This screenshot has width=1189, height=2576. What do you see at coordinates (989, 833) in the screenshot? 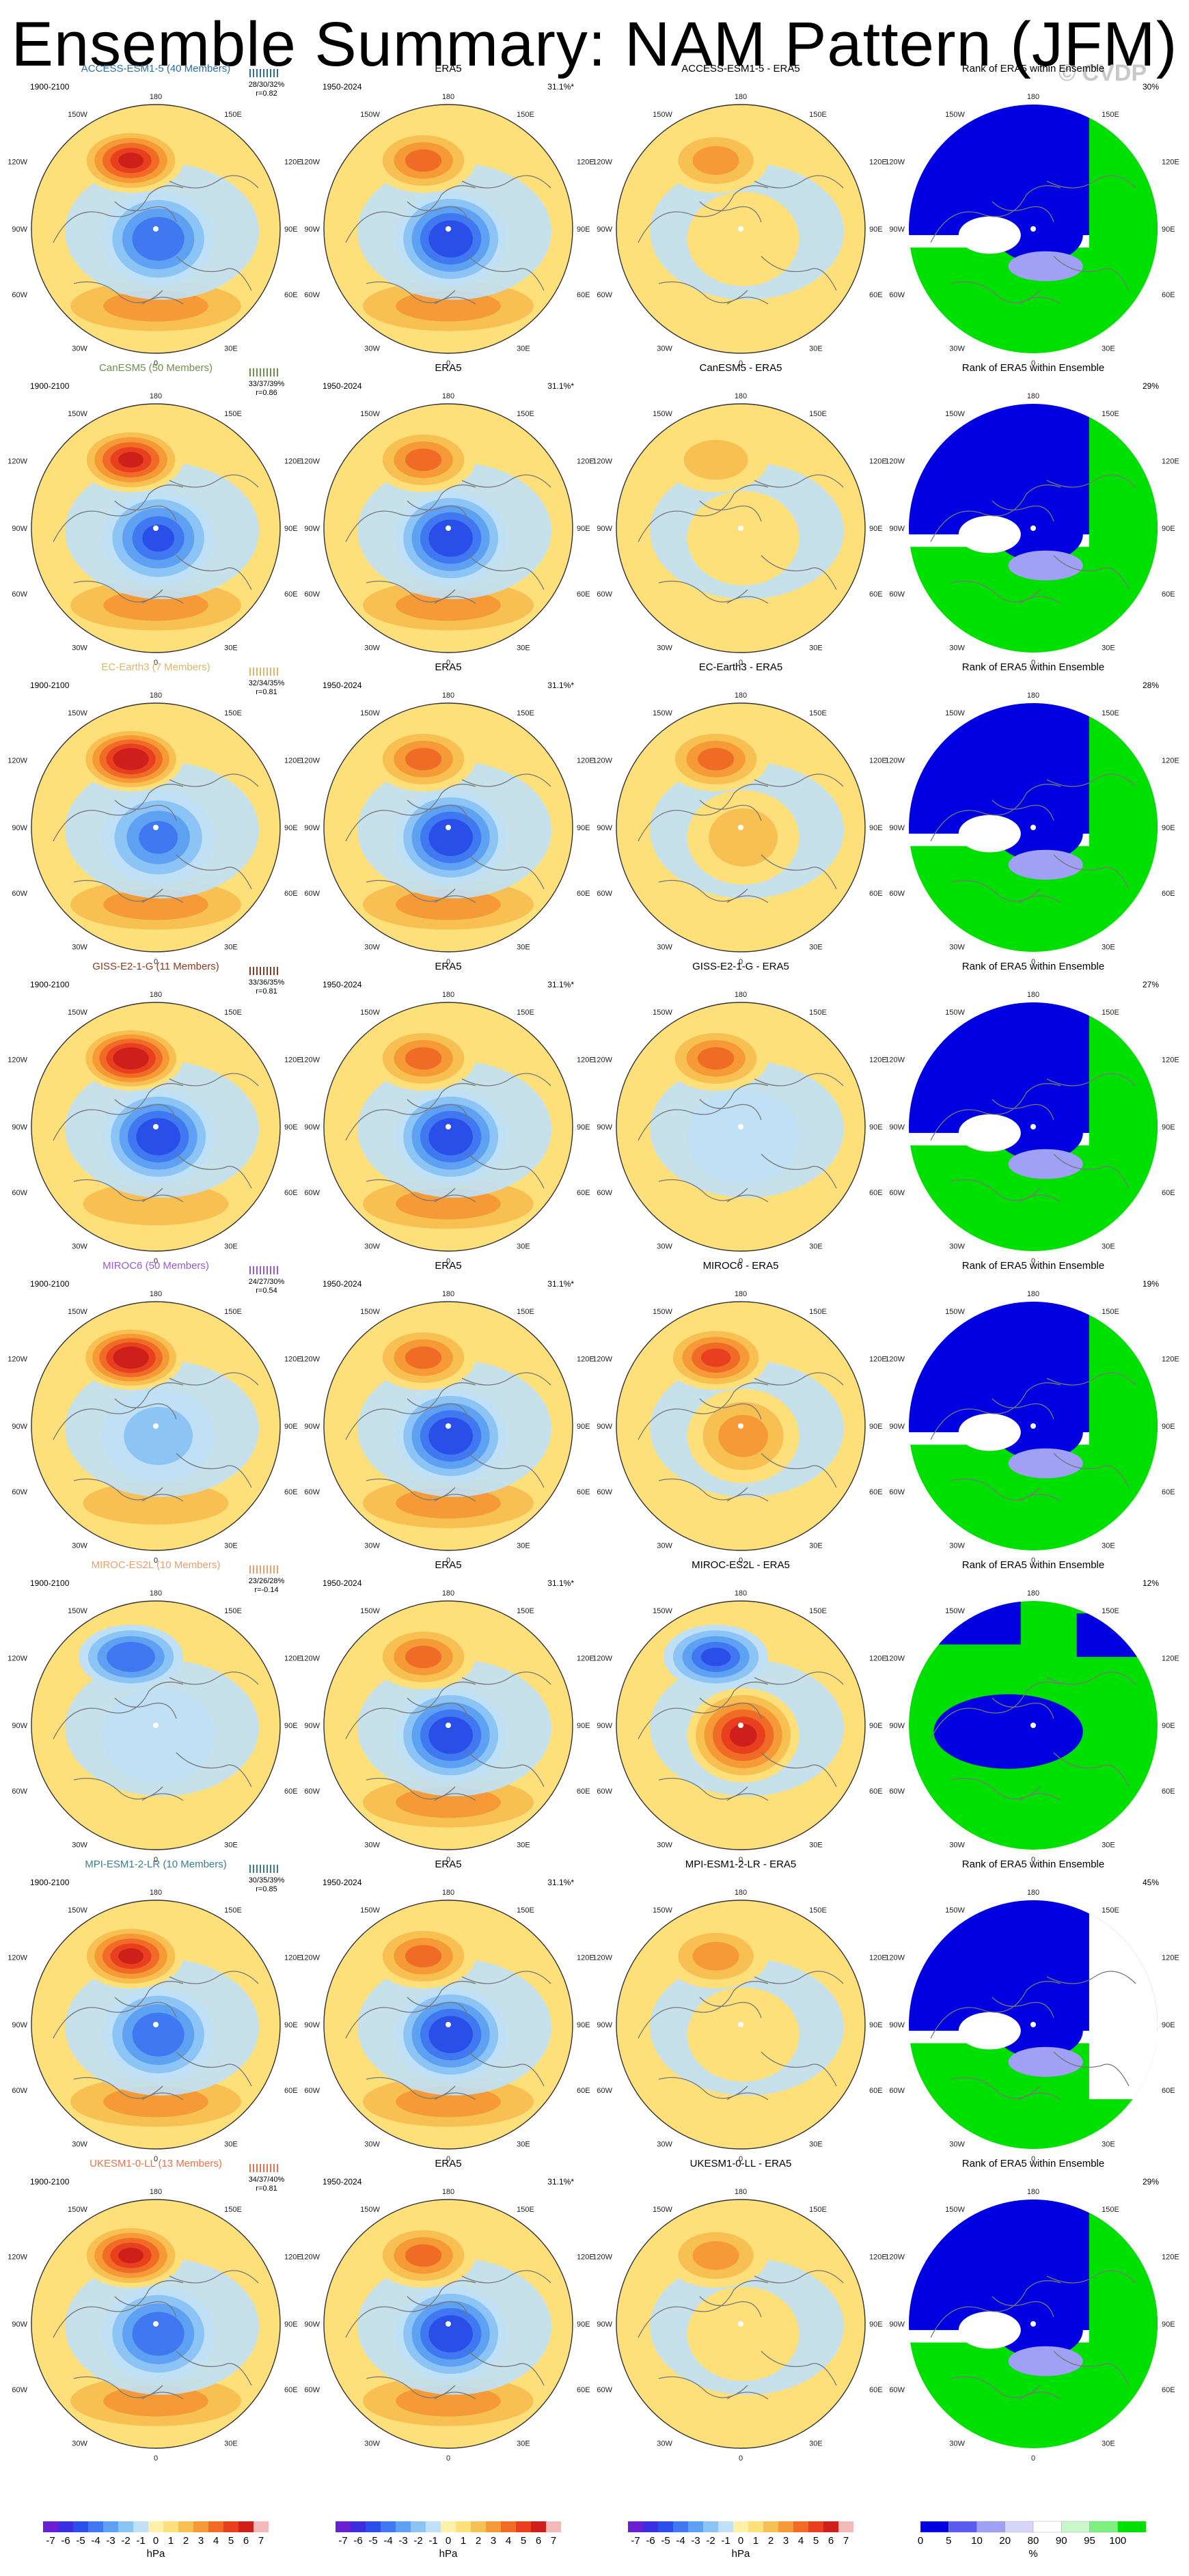
I see `row-3-rank-map-white-patch` at bounding box center [989, 833].